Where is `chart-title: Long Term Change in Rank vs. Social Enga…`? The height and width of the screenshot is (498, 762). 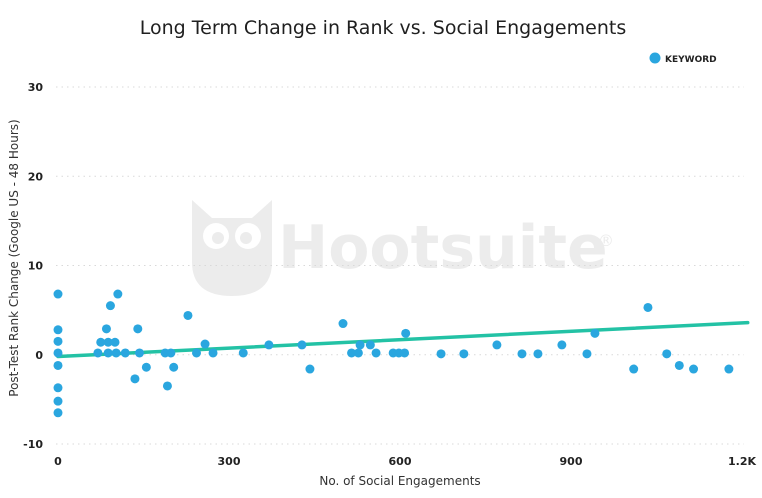 chart-title: Long Term Change in Rank vs. Social Enga… is located at coordinates (383, 28).